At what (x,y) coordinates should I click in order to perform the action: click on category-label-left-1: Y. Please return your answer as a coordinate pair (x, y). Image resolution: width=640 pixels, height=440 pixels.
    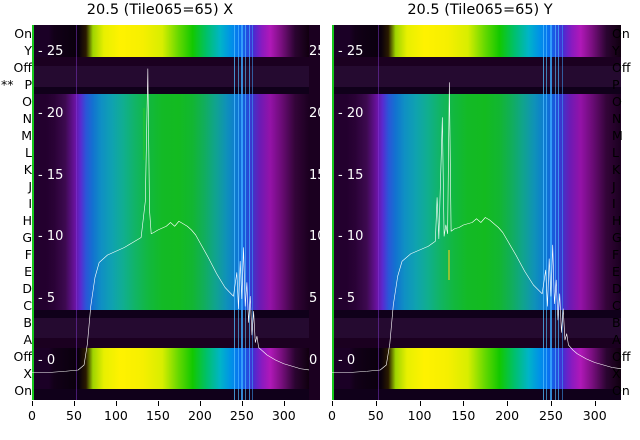
    Looking at the image, I should click on (28, 50).